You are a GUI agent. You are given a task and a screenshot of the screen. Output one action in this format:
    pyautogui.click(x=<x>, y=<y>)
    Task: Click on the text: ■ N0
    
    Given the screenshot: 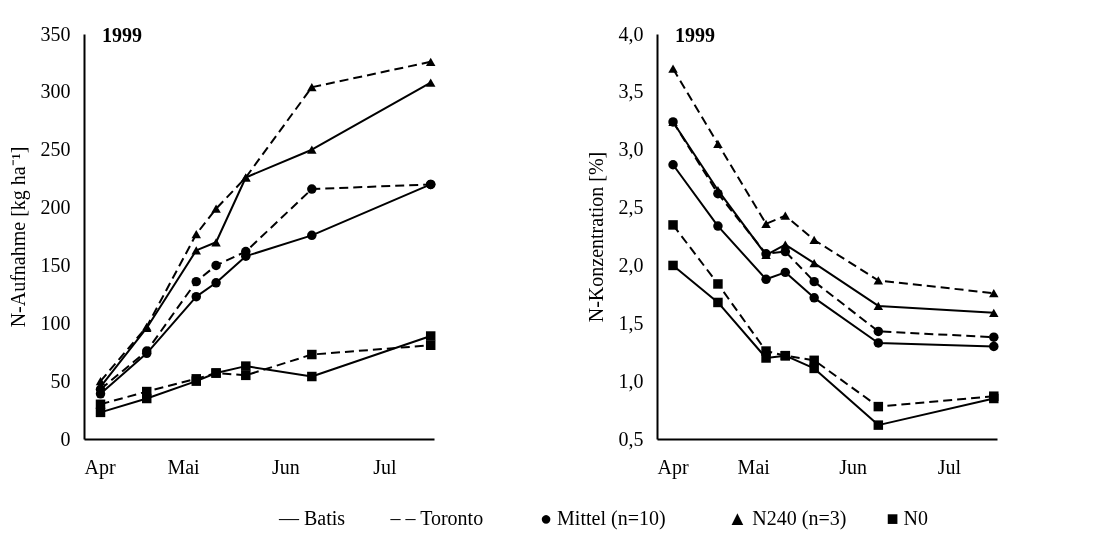 What is the action you would take?
    pyautogui.click(x=907, y=518)
    